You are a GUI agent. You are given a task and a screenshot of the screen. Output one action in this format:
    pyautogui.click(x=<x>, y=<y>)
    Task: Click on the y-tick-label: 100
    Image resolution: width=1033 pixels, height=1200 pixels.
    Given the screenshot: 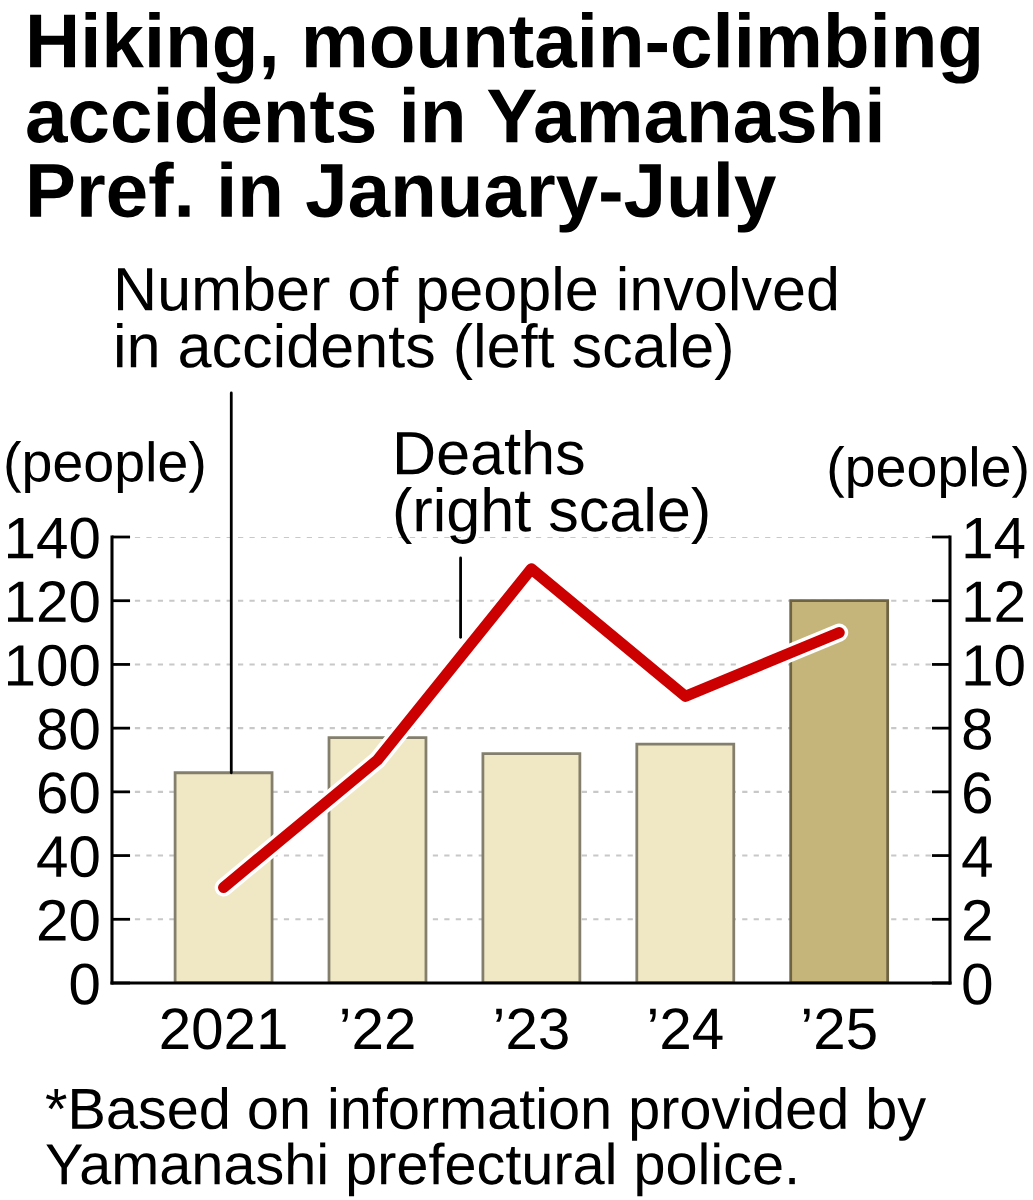 What is the action you would take?
    pyautogui.click(x=53, y=665)
    